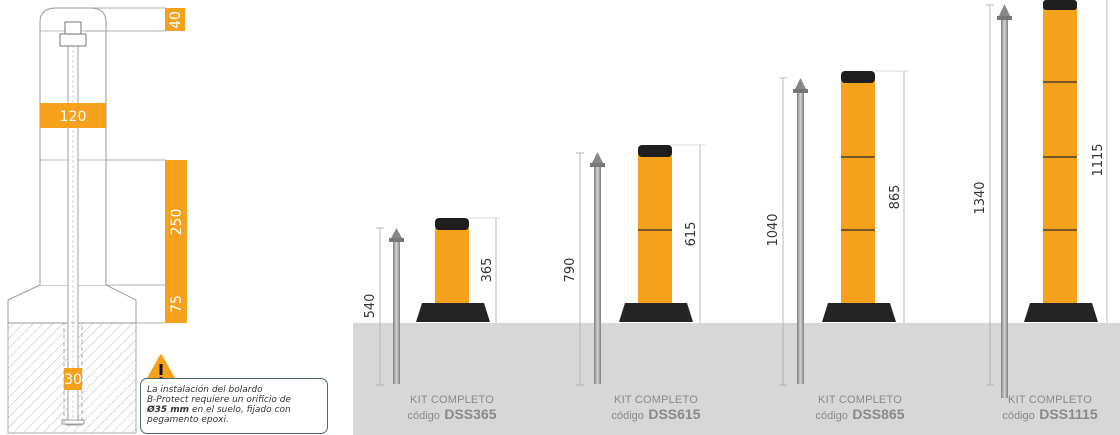  What do you see at coordinates (73, 40) in the screenshot?
I see `nut-detail` at bounding box center [73, 40].